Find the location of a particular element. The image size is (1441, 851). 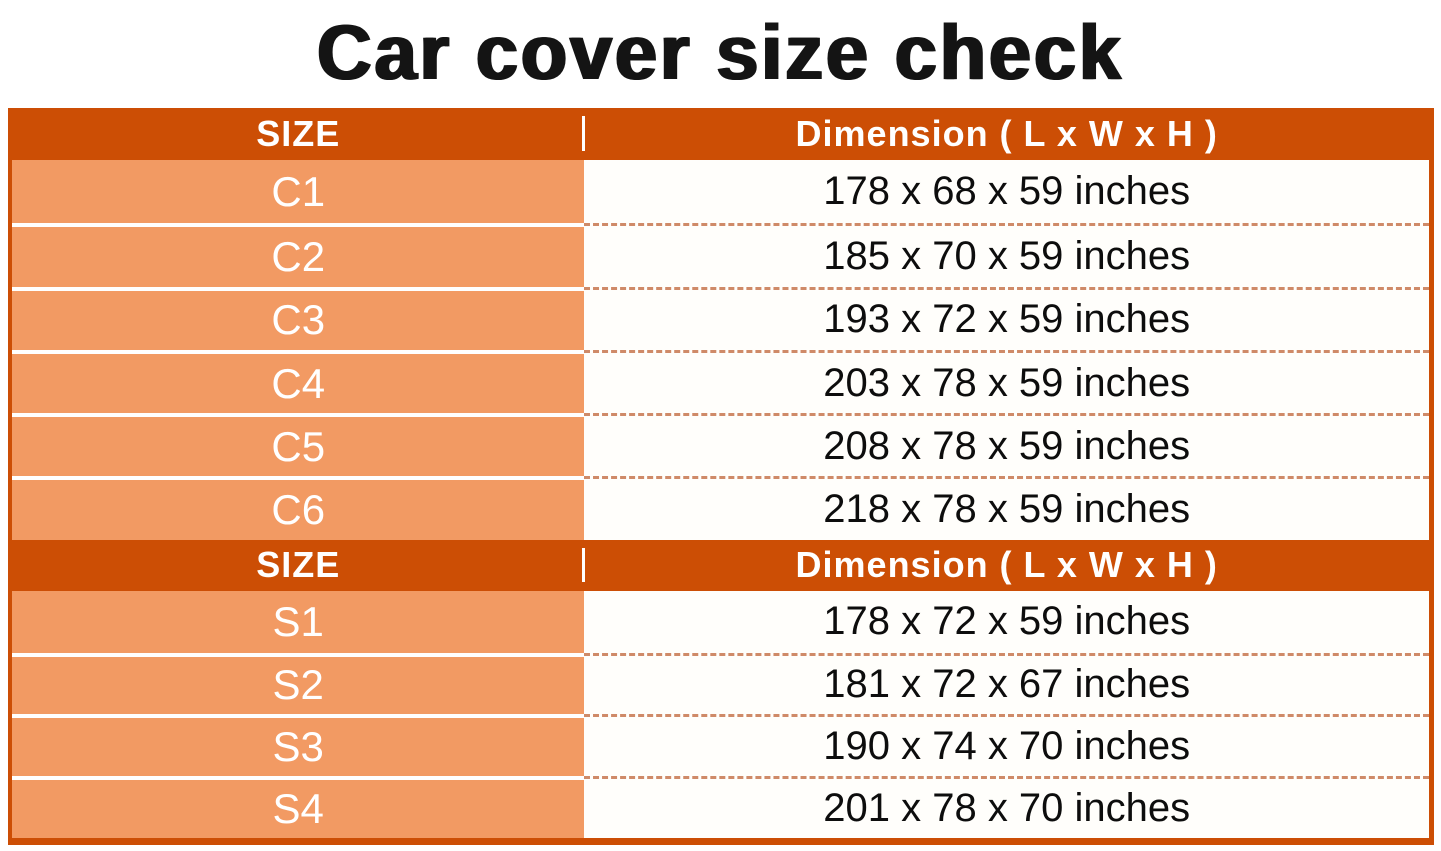

dimension-cell: 190 x 74 x 70 inches is located at coordinates (1006, 745).